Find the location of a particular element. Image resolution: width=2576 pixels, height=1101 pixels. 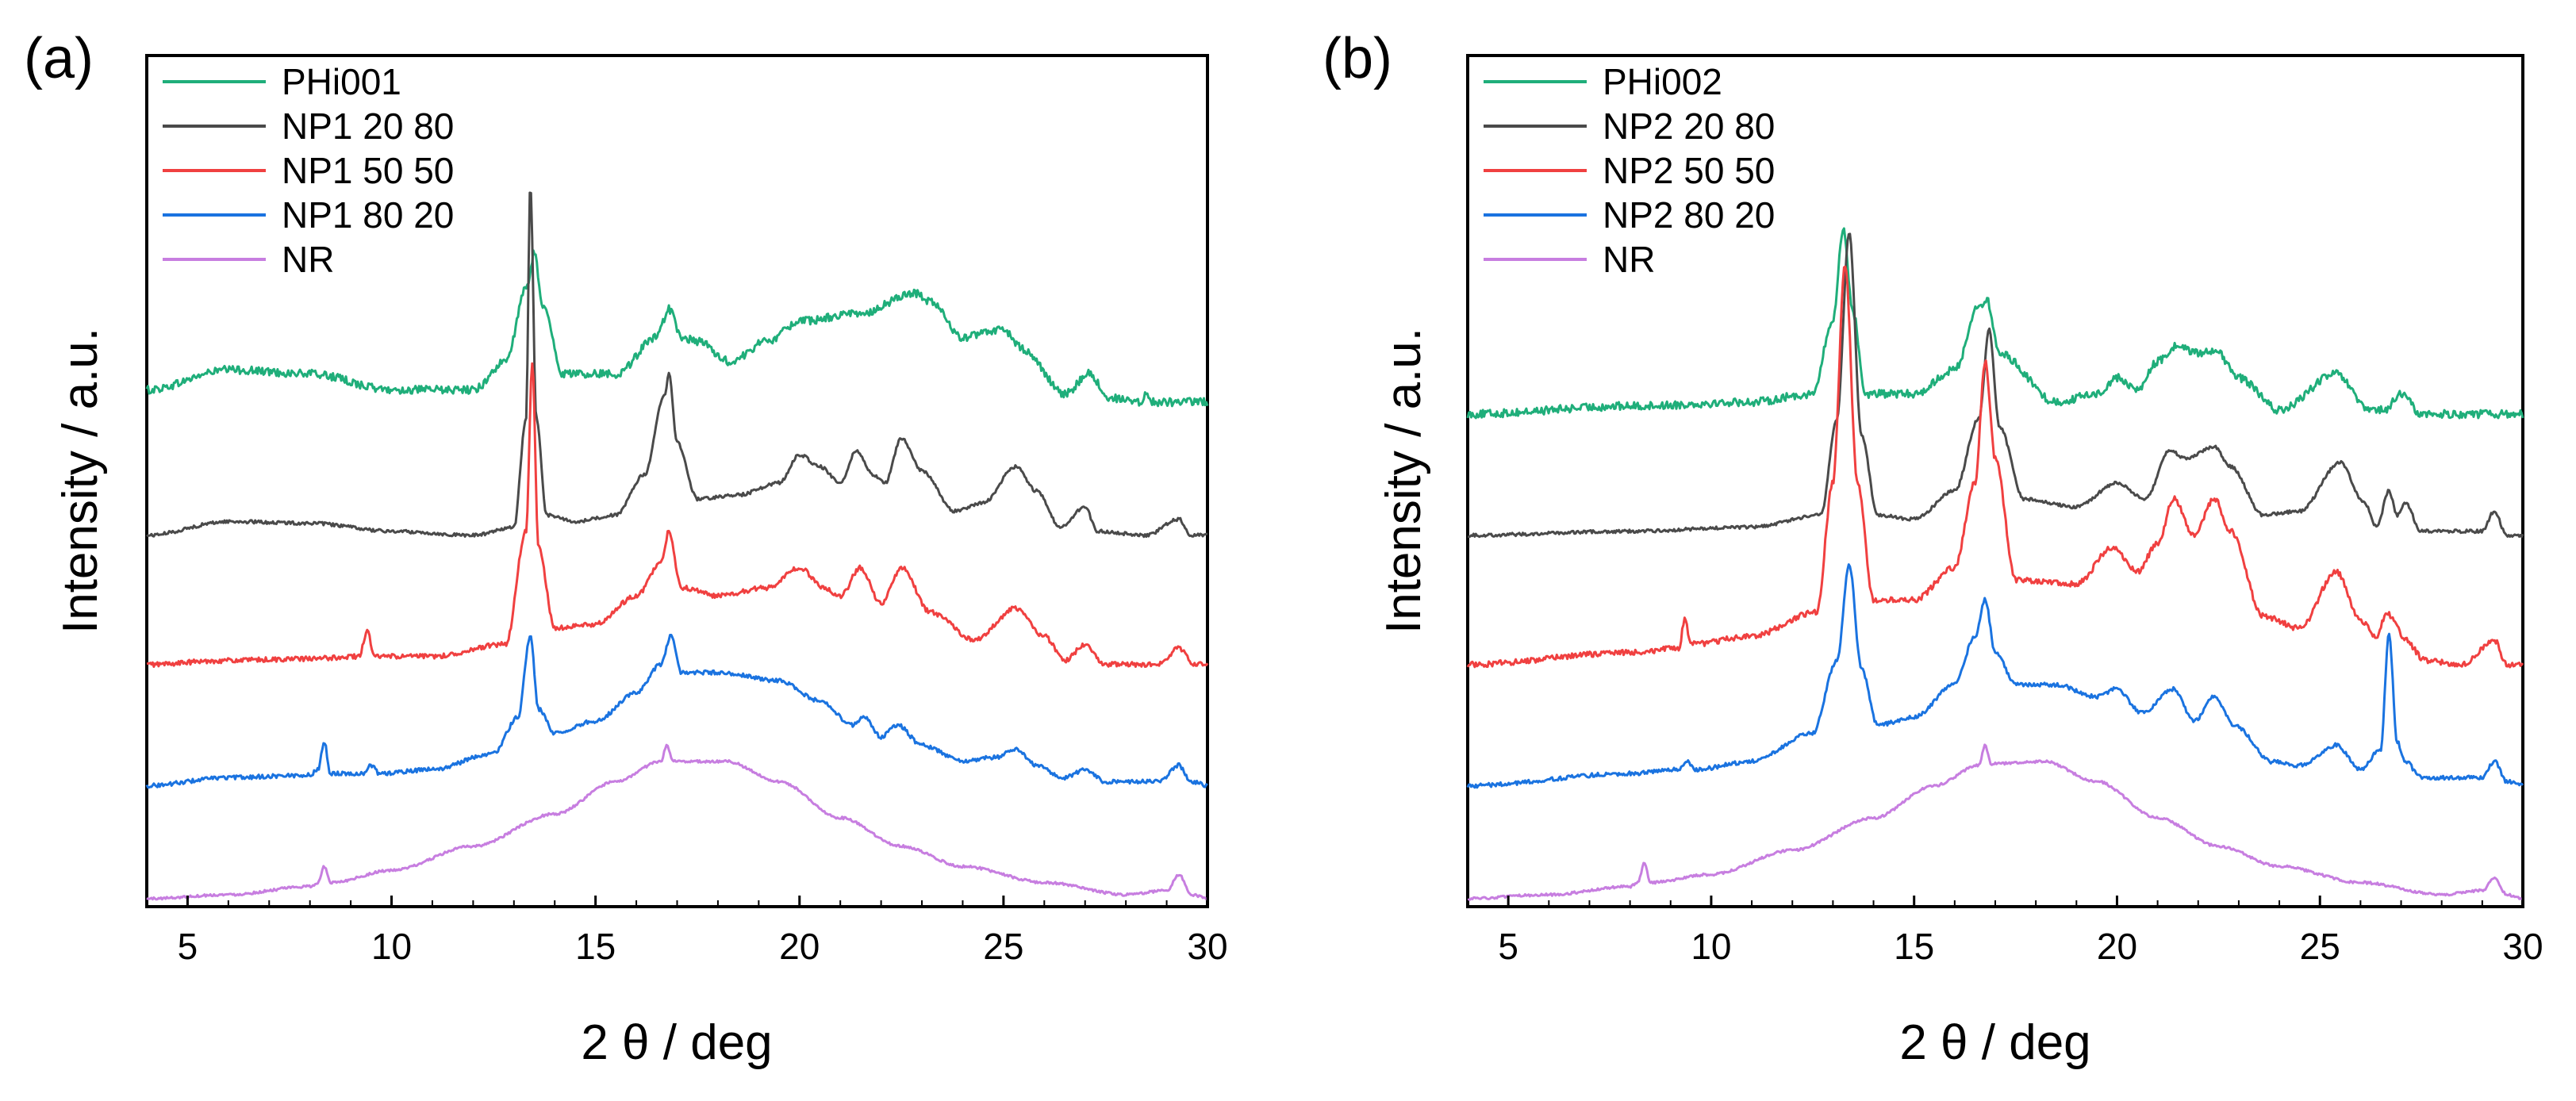

panel-label-a: (a) is located at coordinates (59, 58).